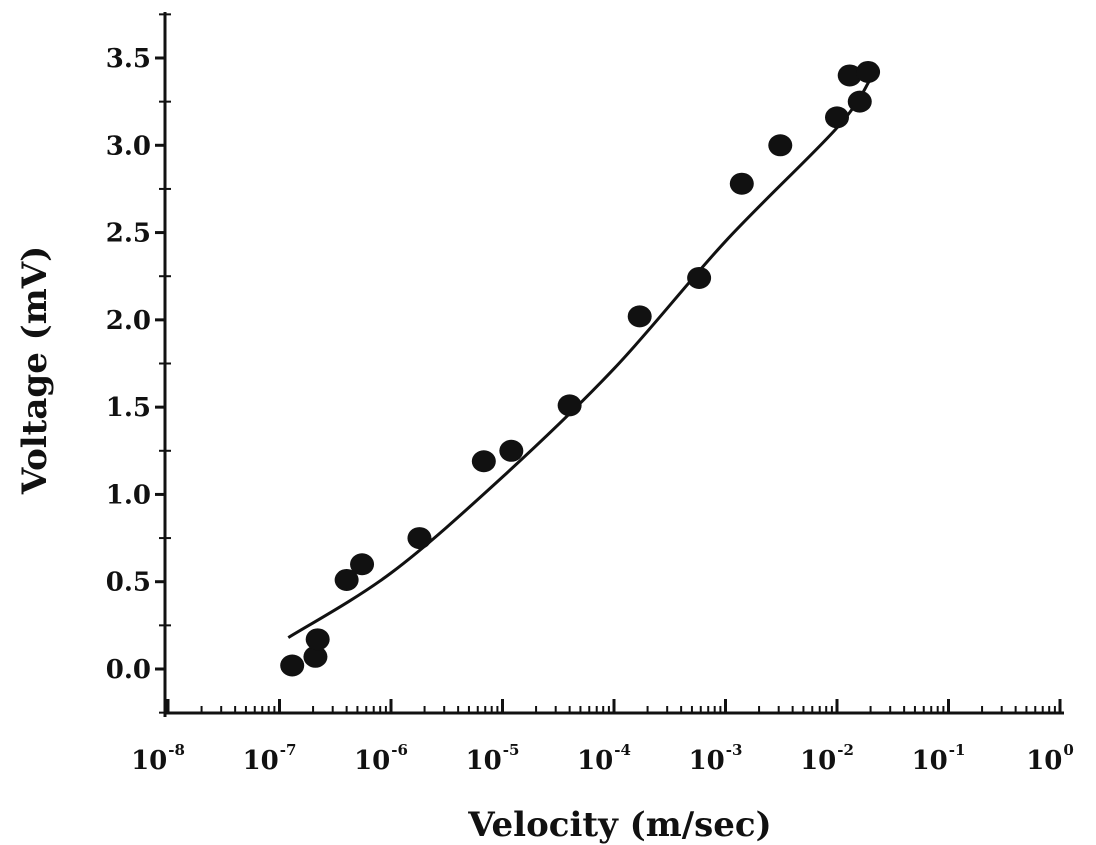  I want to click on x-tick-label: 10⁻⁶, so click(381, 758).